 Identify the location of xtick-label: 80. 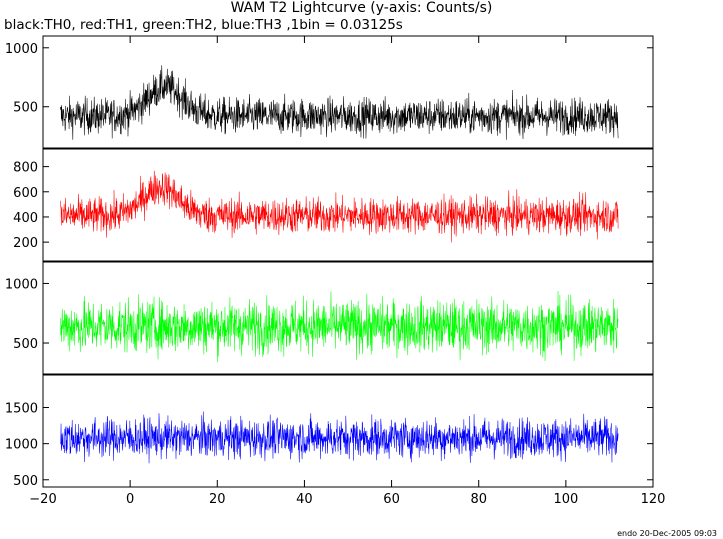
(478, 499).